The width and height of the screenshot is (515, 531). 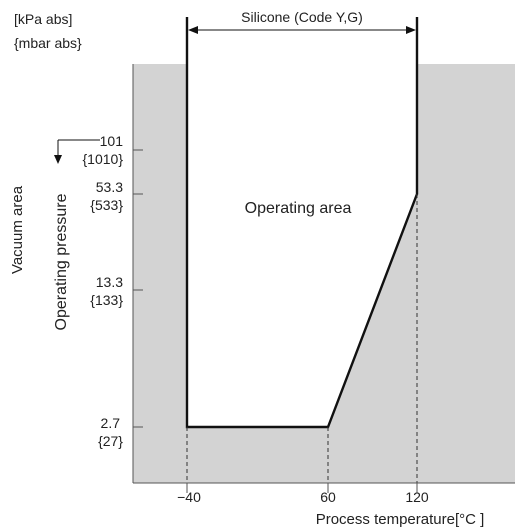 What do you see at coordinates (400, 519) in the screenshot?
I see `x-axis-title: Process temperature[°C ]` at bounding box center [400, 519].